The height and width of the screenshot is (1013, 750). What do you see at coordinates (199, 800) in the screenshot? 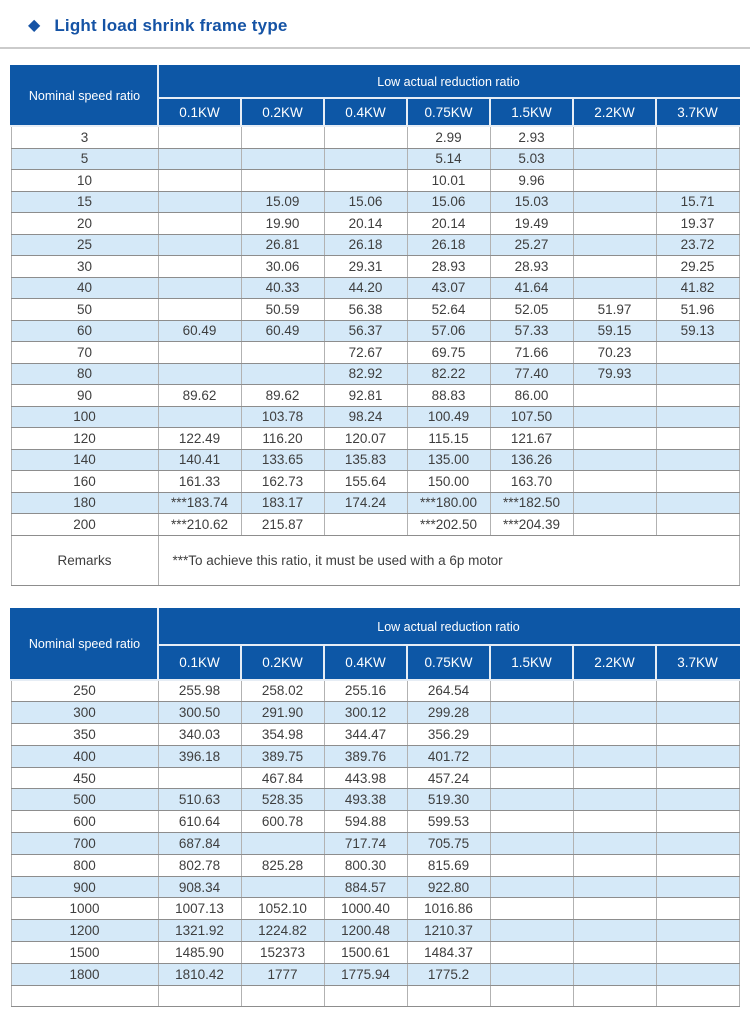
I see `value-cell-0.1kw: 510.63` at bounding box center [199, 800].